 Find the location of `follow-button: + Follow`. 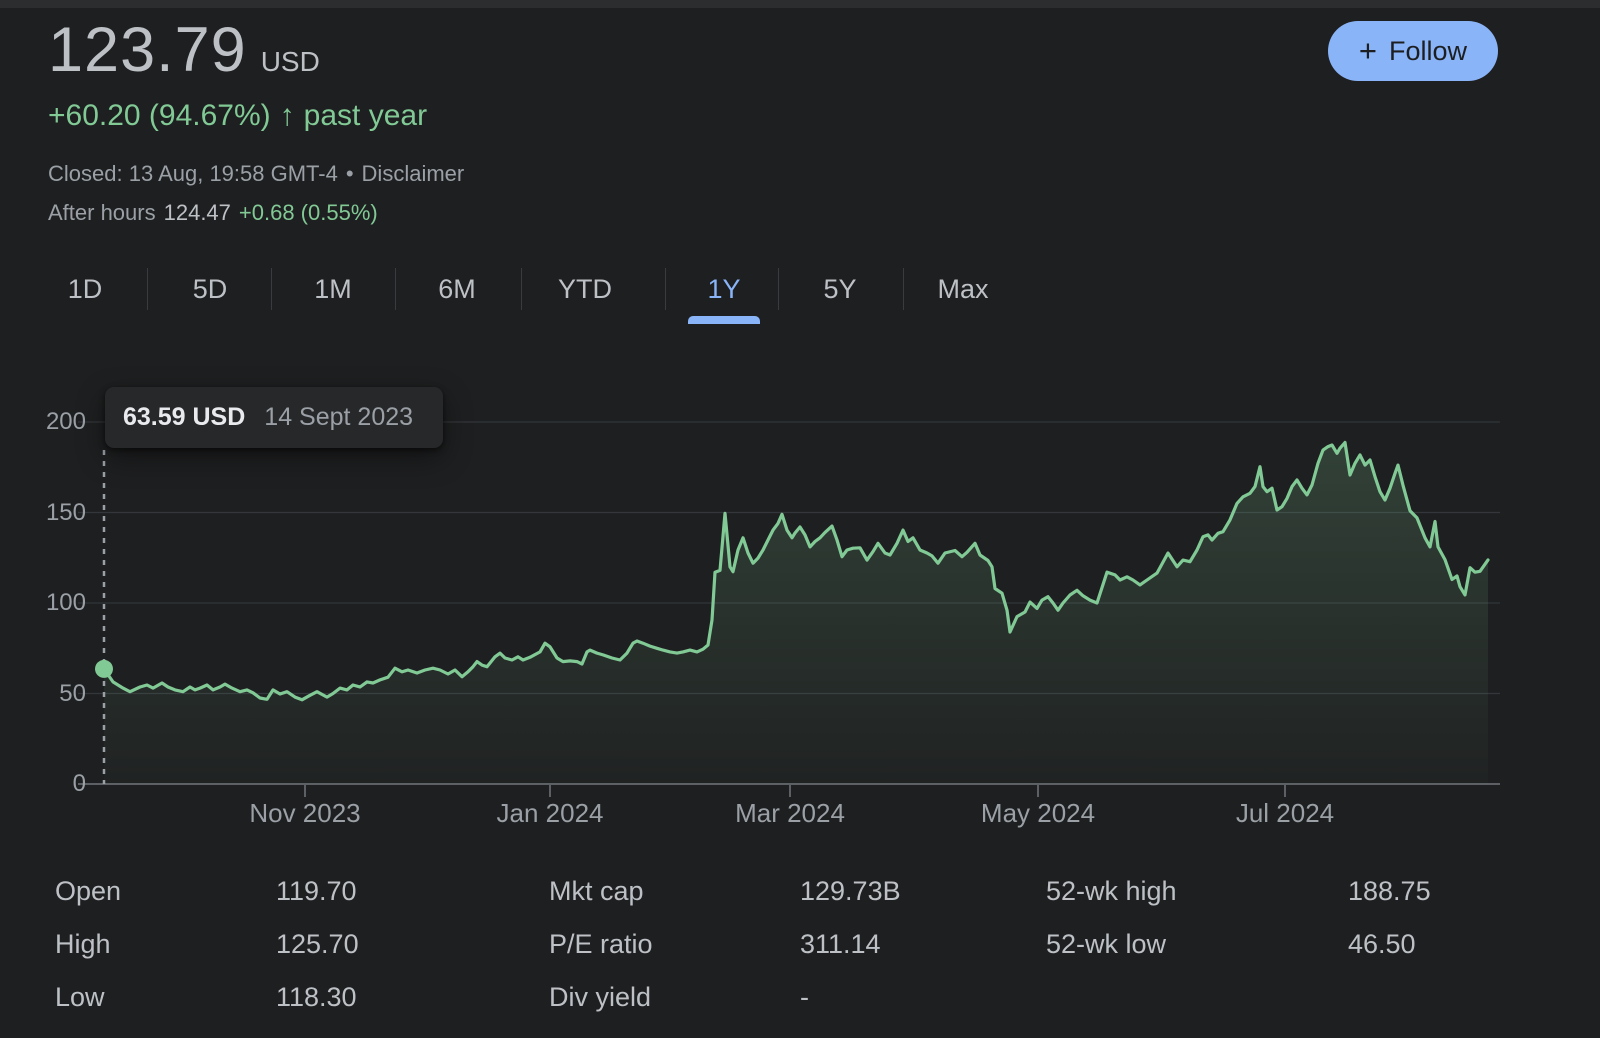

follow-button: + Follow is located at coordinates (1413, 51).